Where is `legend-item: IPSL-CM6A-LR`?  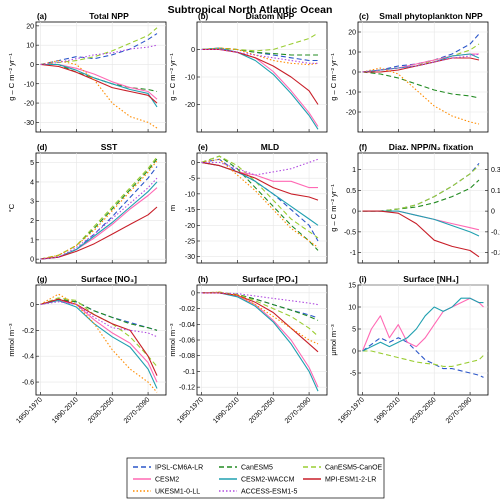
legend-item: IPSL-CM6A-LR is located at coordinates (168, 468).